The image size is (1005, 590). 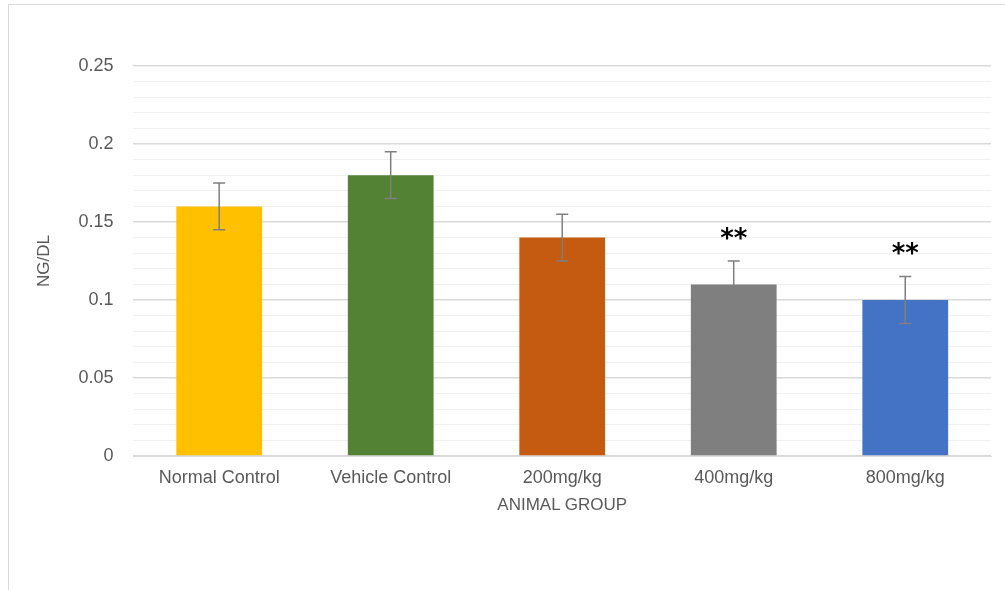 What do you see at coordinates (905, 476) in the screenshot?
I see `x-tick-label: 800mg/kg` at bounding box center [905, 476].